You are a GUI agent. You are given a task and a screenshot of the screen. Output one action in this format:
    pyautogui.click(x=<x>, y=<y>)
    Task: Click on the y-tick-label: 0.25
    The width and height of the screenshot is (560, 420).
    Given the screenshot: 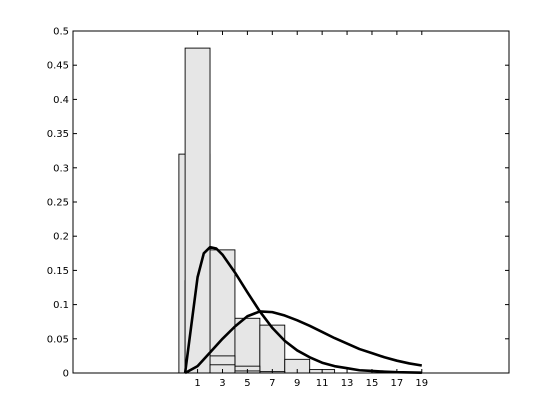 What is the action you would take?
    pyautogui.click(x=58, y=203)
    